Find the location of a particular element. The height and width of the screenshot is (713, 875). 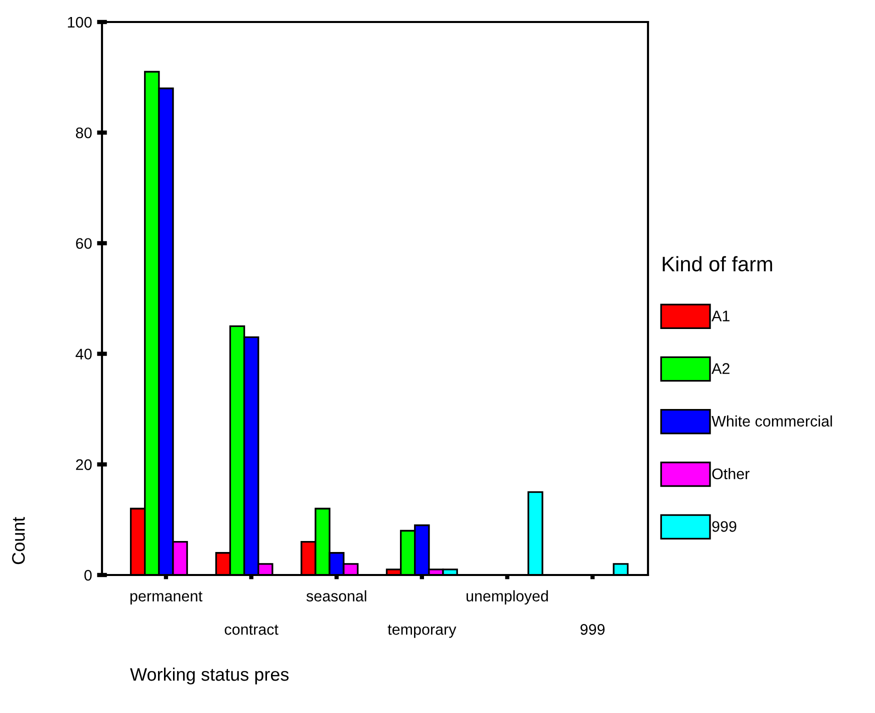

y-tick-label: 60 is located at coordinates (84, 243).